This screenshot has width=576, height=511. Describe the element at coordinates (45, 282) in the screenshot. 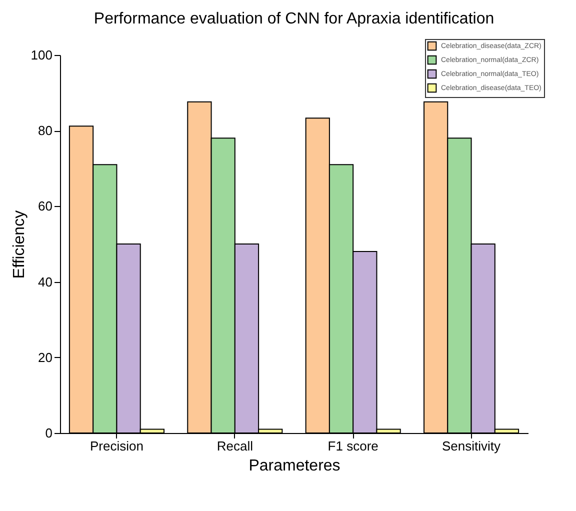

I see `y-tick-label: 40` at that location.